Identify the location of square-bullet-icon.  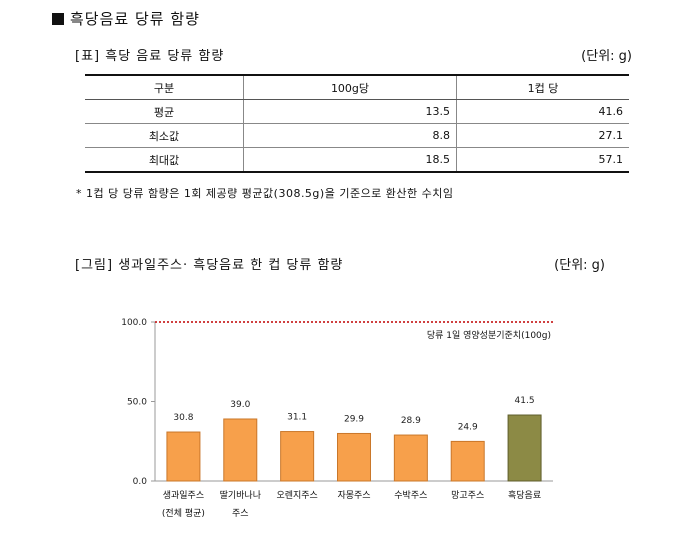
(58, 18).